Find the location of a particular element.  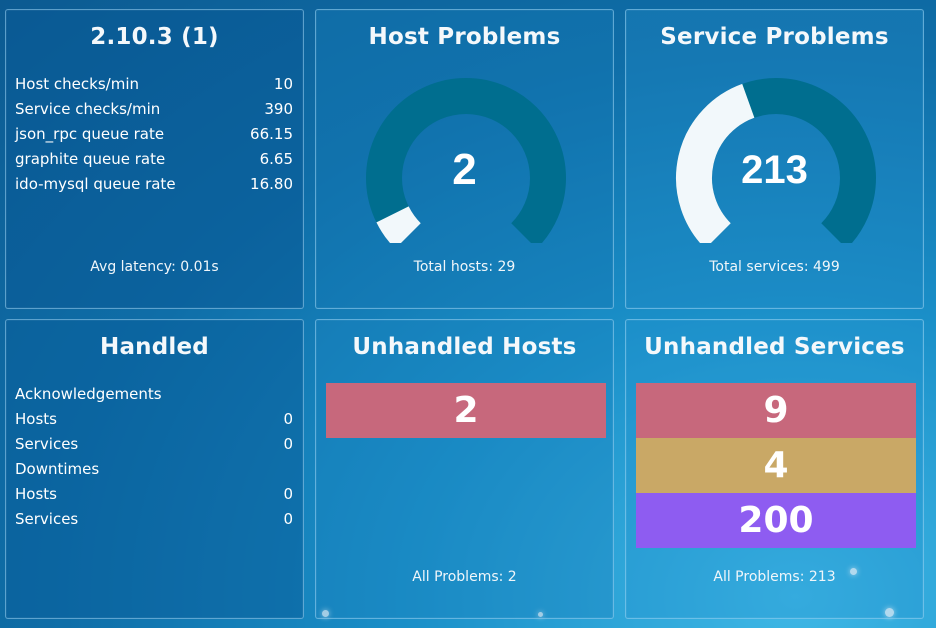

unhandled-services-unknown-bar: 200 is located at coordinates (776, 520).